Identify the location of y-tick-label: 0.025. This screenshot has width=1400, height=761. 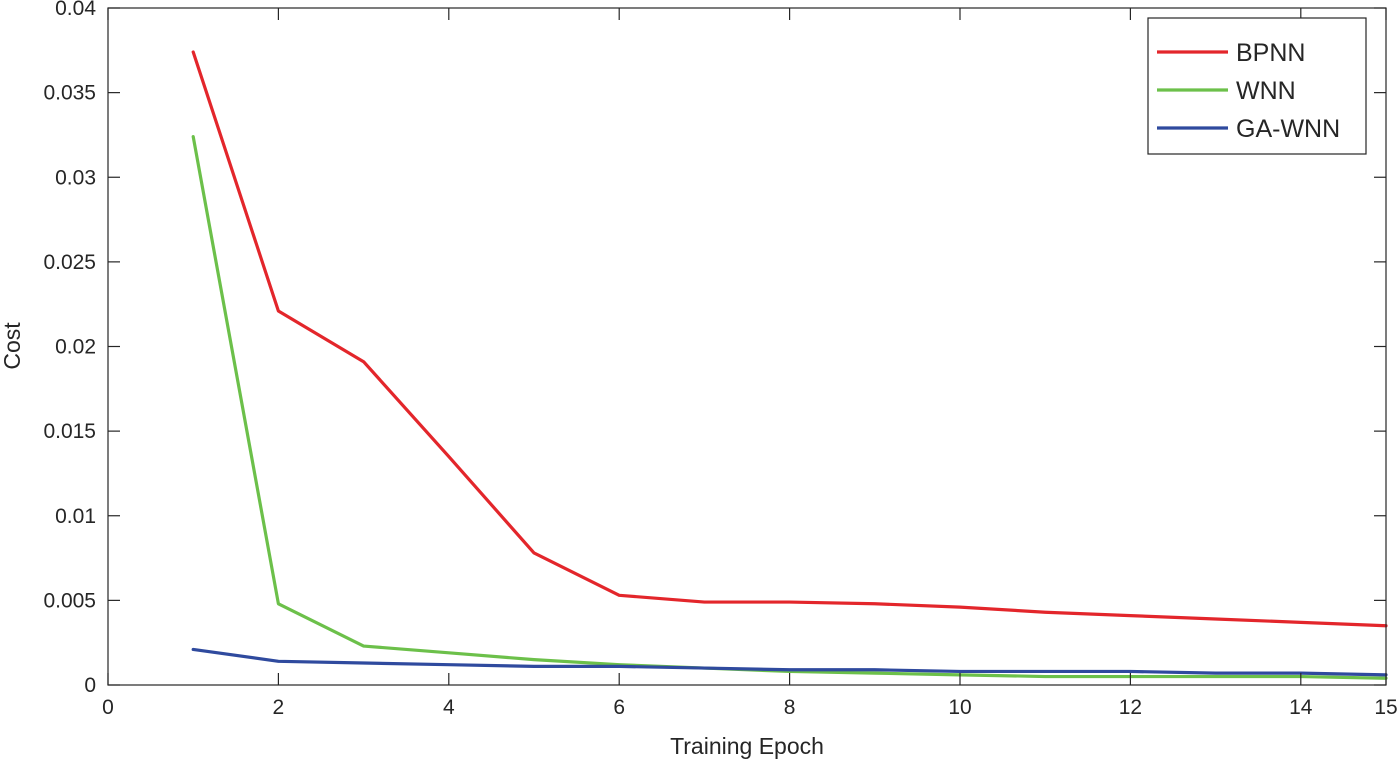
(69, 262).